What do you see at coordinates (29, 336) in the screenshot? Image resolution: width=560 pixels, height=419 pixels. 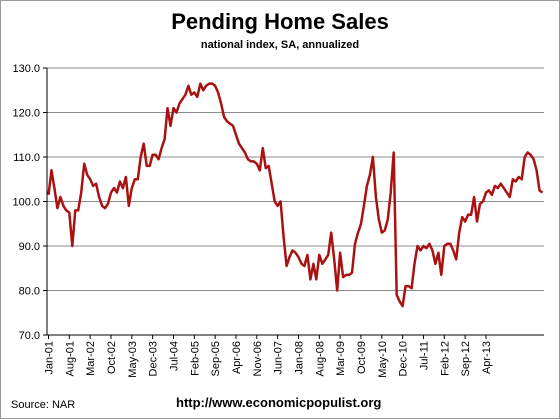 I see `y-tick-label: 70.0` at bounding box center [29, 336].